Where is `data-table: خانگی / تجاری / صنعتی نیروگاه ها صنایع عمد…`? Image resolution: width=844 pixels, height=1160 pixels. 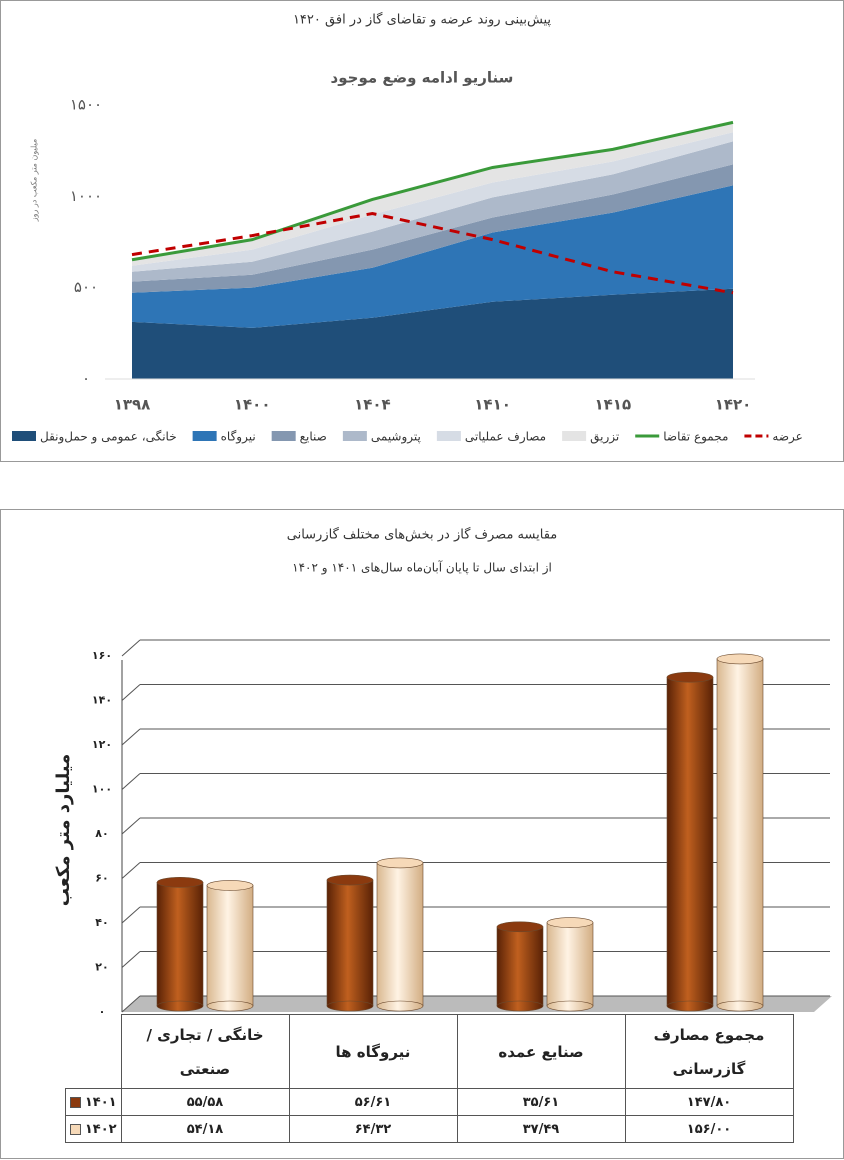
data-table: خانگی / تجاری / صنعتی نیروگاه ها صنایع عمد… is located at coordinates (429, 1078).